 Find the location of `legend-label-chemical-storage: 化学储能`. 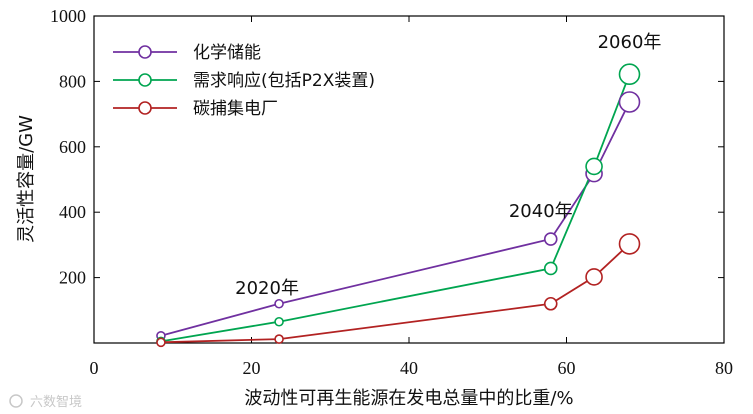

legend-label-chemical-storage: 化学储能 is located at coordinates (227, 53).